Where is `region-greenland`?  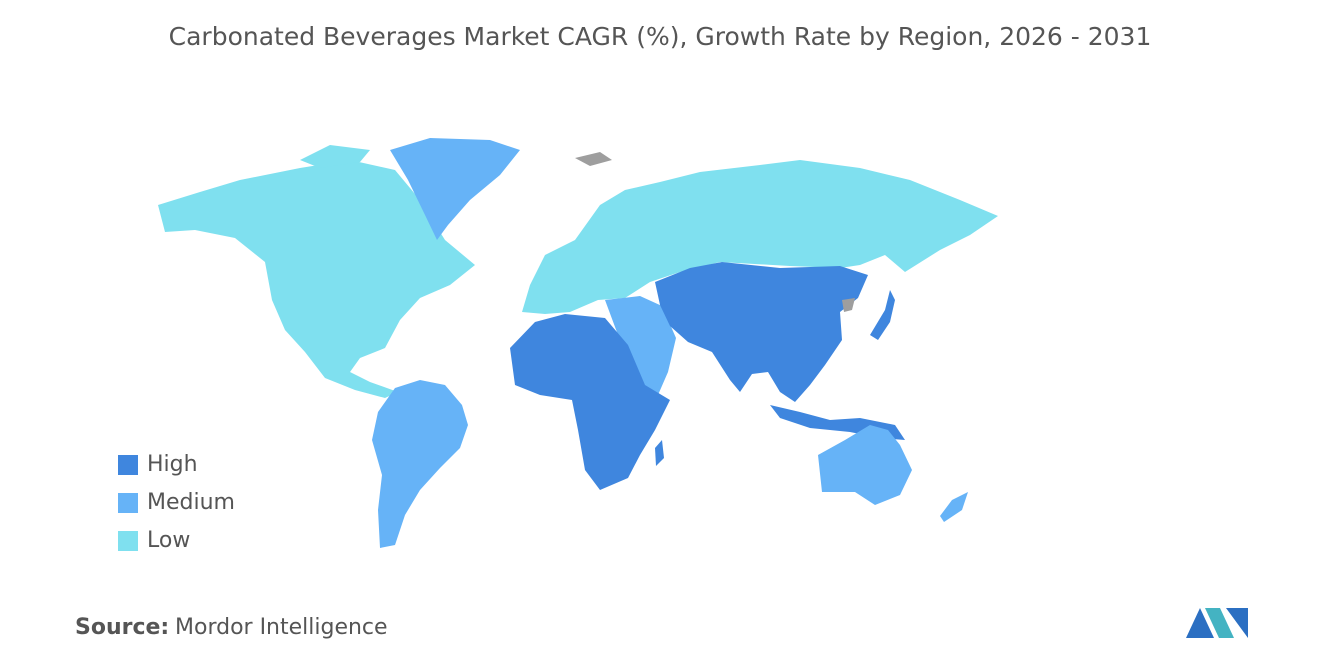 region-greenland is located at coordinates (455, 189).